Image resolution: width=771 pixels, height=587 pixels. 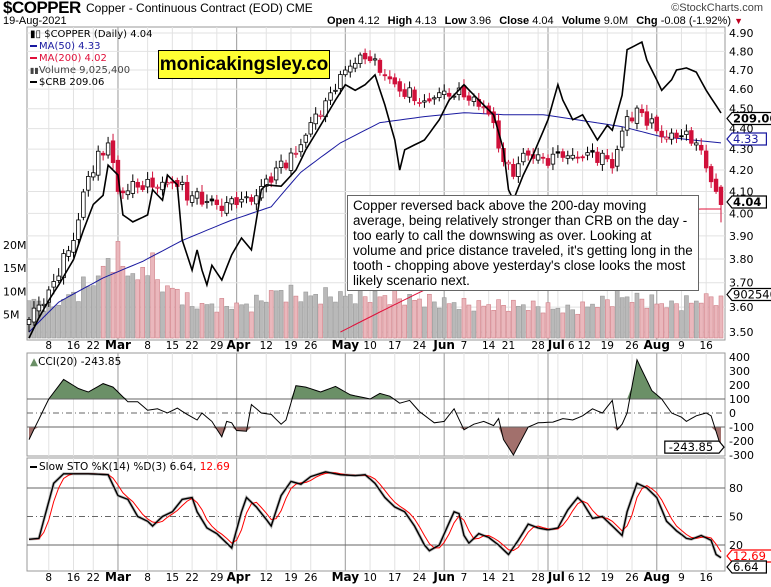 I want to click on sto-axis-label: 50, so click(x=736, y=517).